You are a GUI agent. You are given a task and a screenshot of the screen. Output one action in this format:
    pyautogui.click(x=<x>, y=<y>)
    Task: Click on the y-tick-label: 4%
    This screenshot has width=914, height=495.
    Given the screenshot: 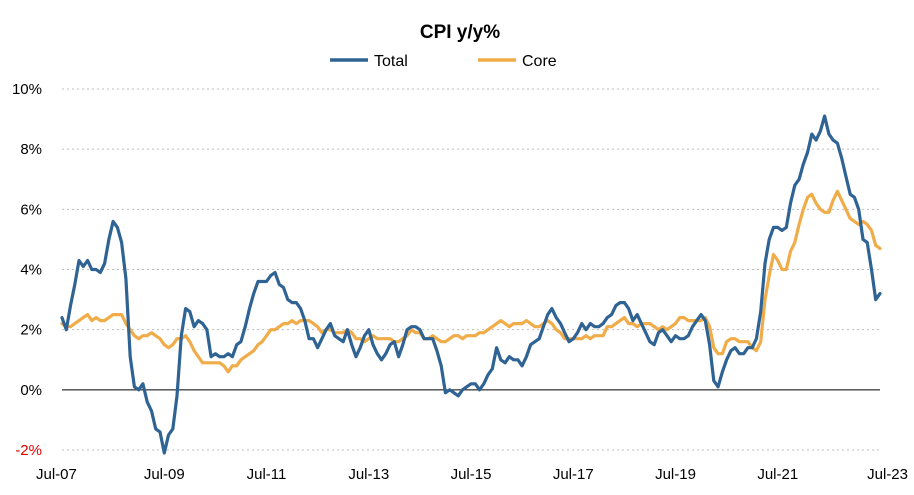 What is the action you would take?
    pyautogui.click(x=31, y=270)
    